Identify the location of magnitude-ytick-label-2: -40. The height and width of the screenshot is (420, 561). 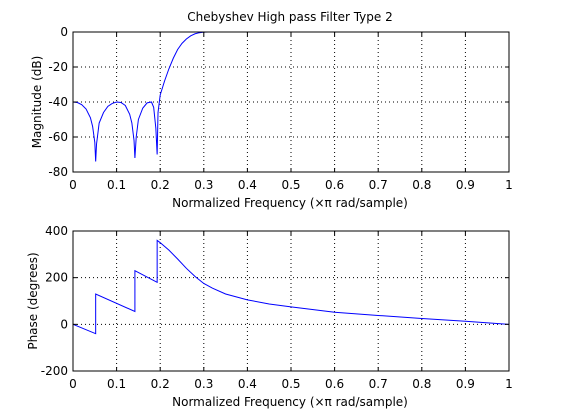
(58, 102).